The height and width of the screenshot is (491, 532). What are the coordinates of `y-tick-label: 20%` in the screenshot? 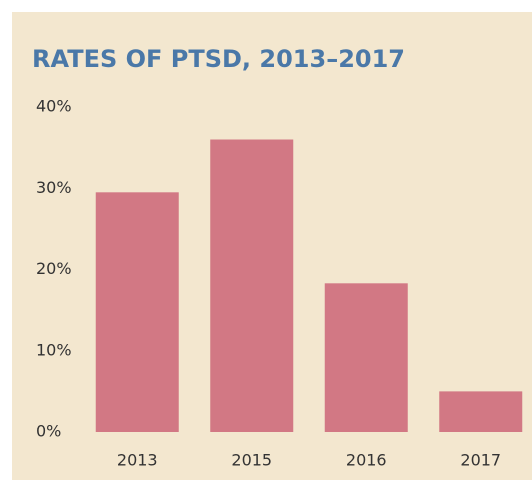 It's located at (54, 268).